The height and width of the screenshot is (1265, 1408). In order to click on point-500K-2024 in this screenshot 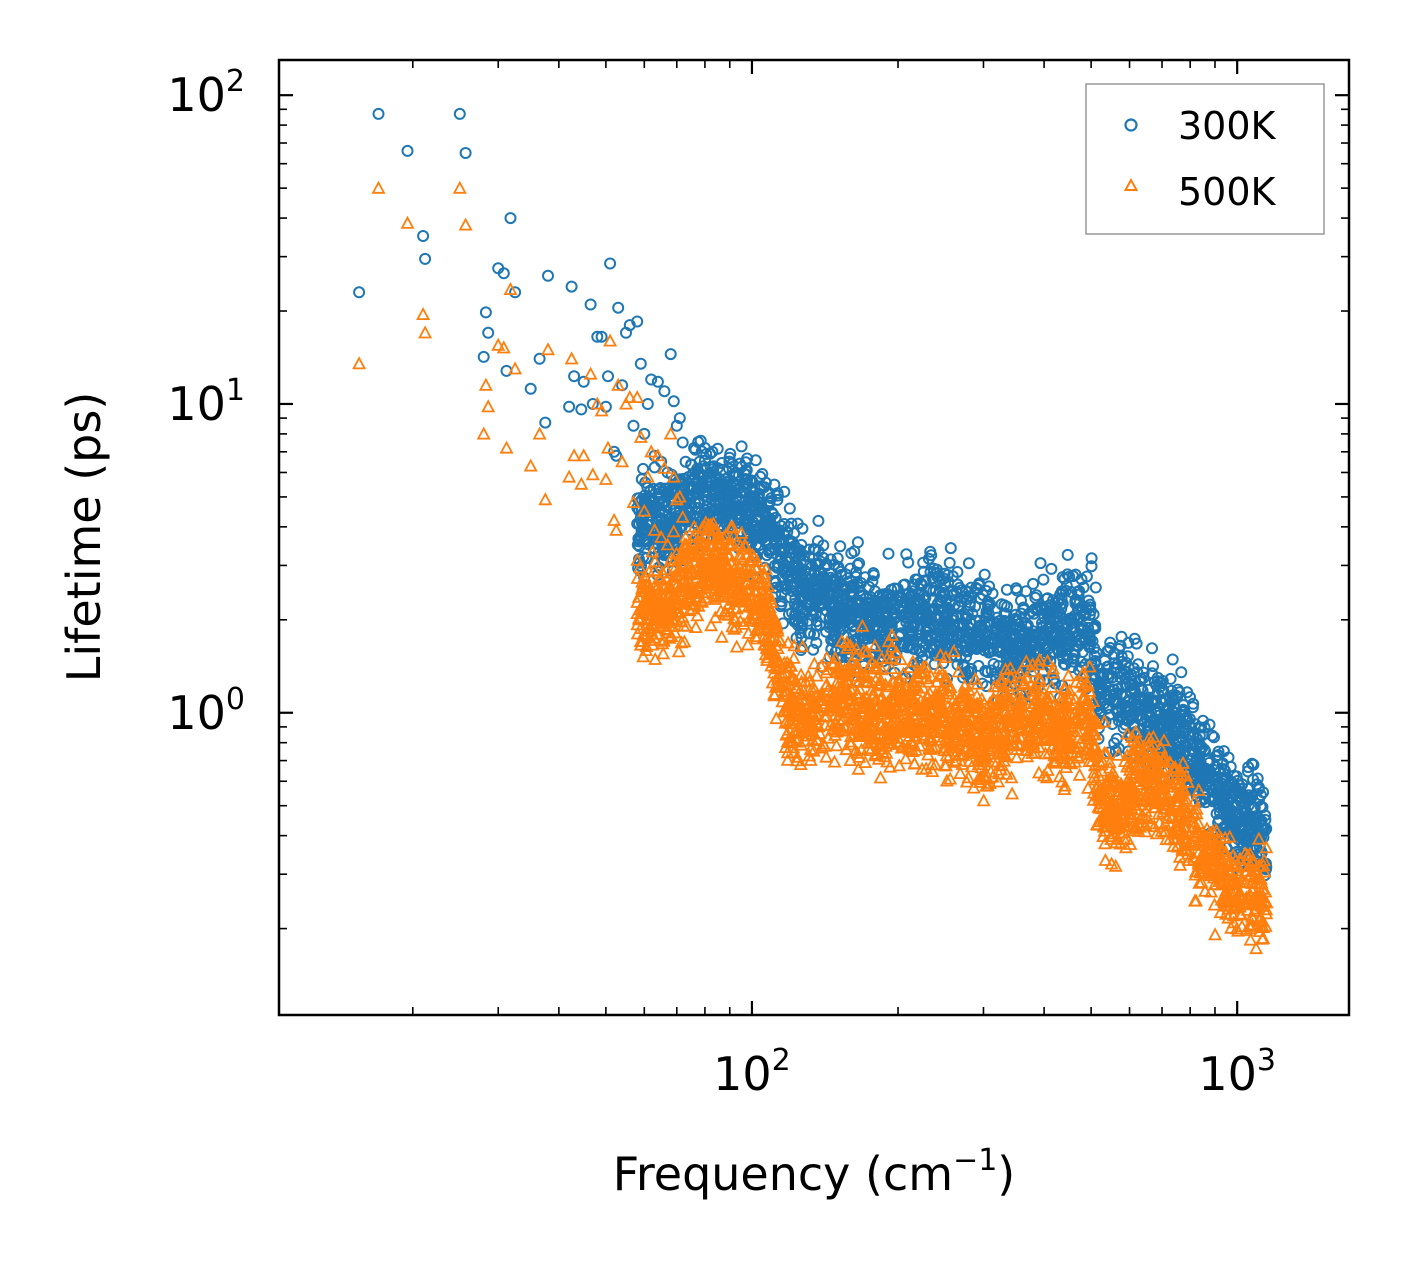, I will do `click(1118, 790)`.